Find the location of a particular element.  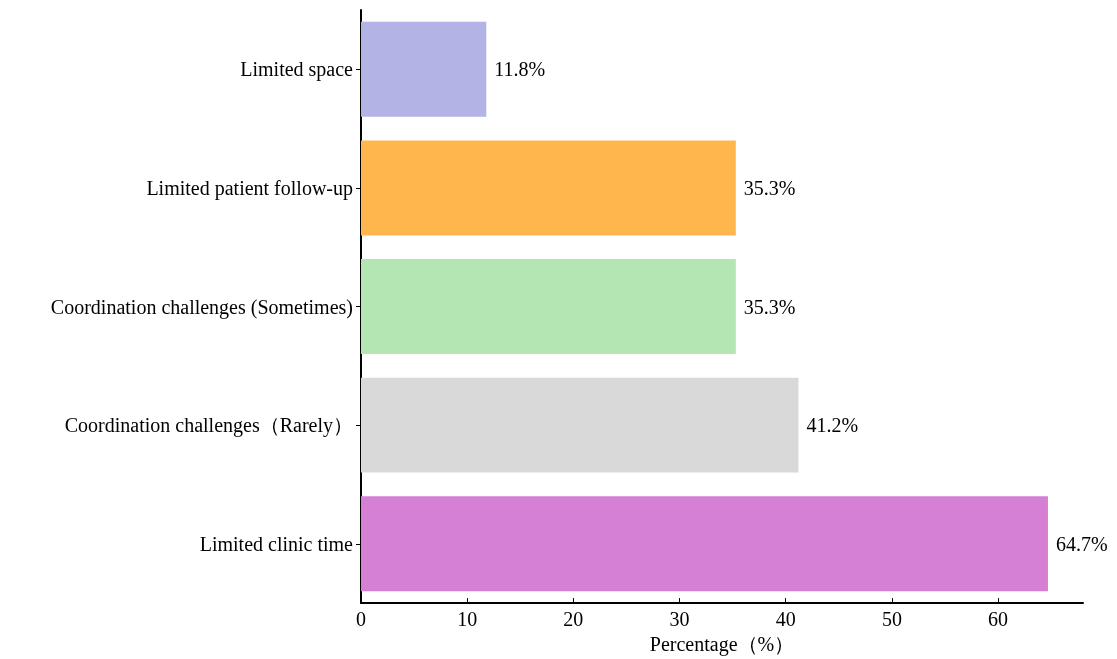

data-label: 64.7% is located at coordinates (1081, 543).